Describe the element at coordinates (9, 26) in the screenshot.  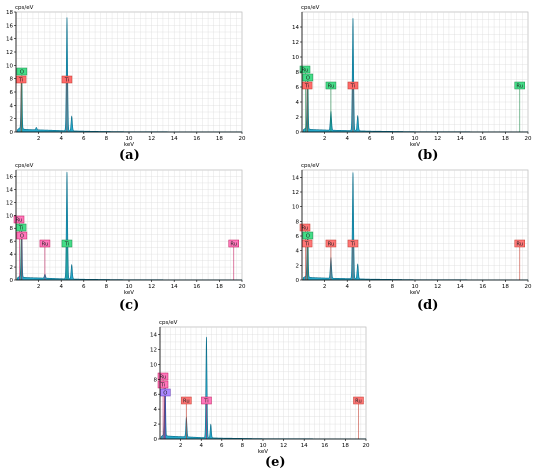
I see `y-tick-label: 16` at that location.